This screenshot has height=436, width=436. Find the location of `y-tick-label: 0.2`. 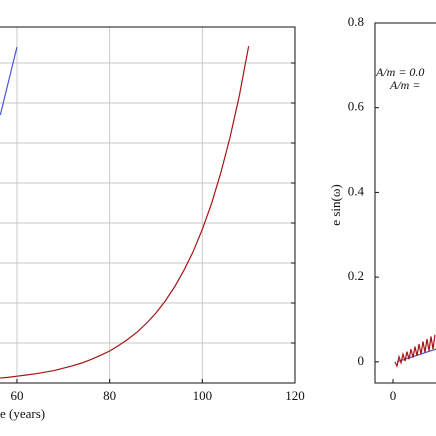

y-tick-label: 0.2 is located at coordinates (356, 275).